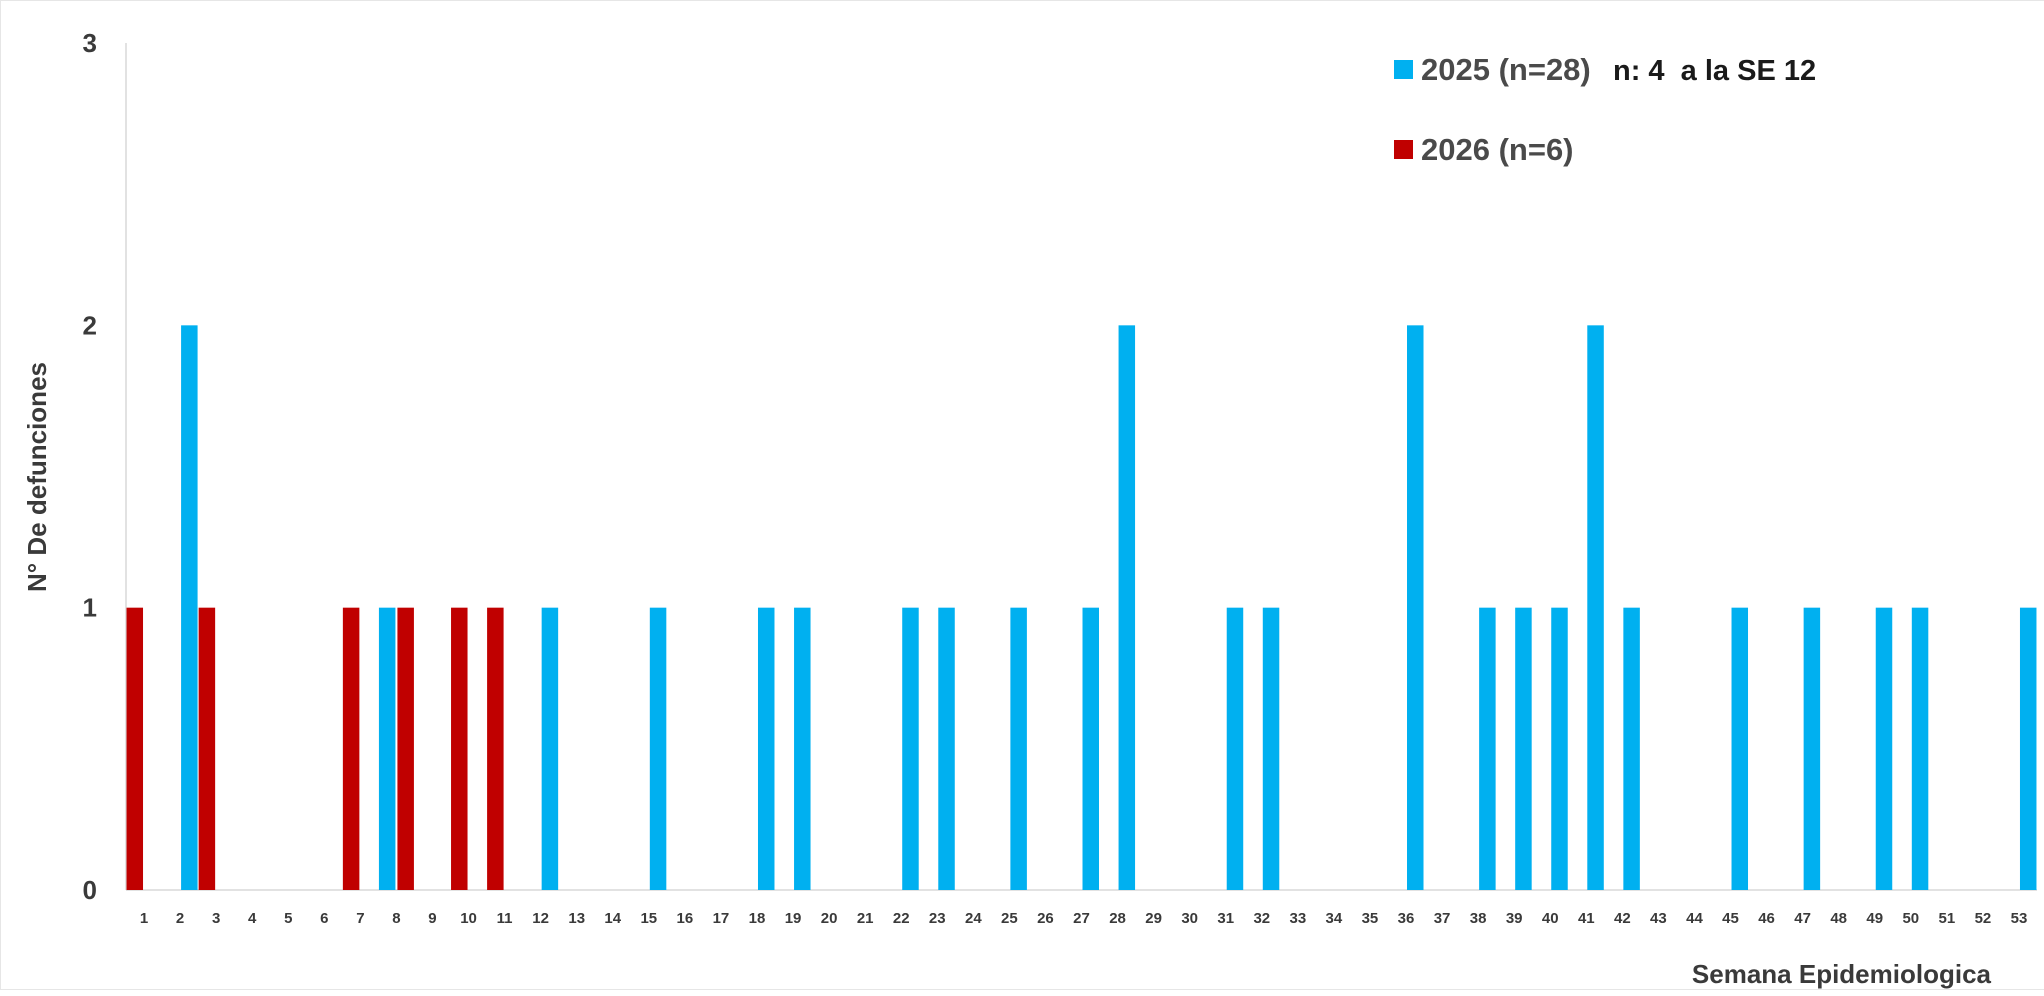  What do you see at coordinates (1225, 918) in the screenshot?
I see `x-tick-label: 31` at bounding box center [1225, 918].